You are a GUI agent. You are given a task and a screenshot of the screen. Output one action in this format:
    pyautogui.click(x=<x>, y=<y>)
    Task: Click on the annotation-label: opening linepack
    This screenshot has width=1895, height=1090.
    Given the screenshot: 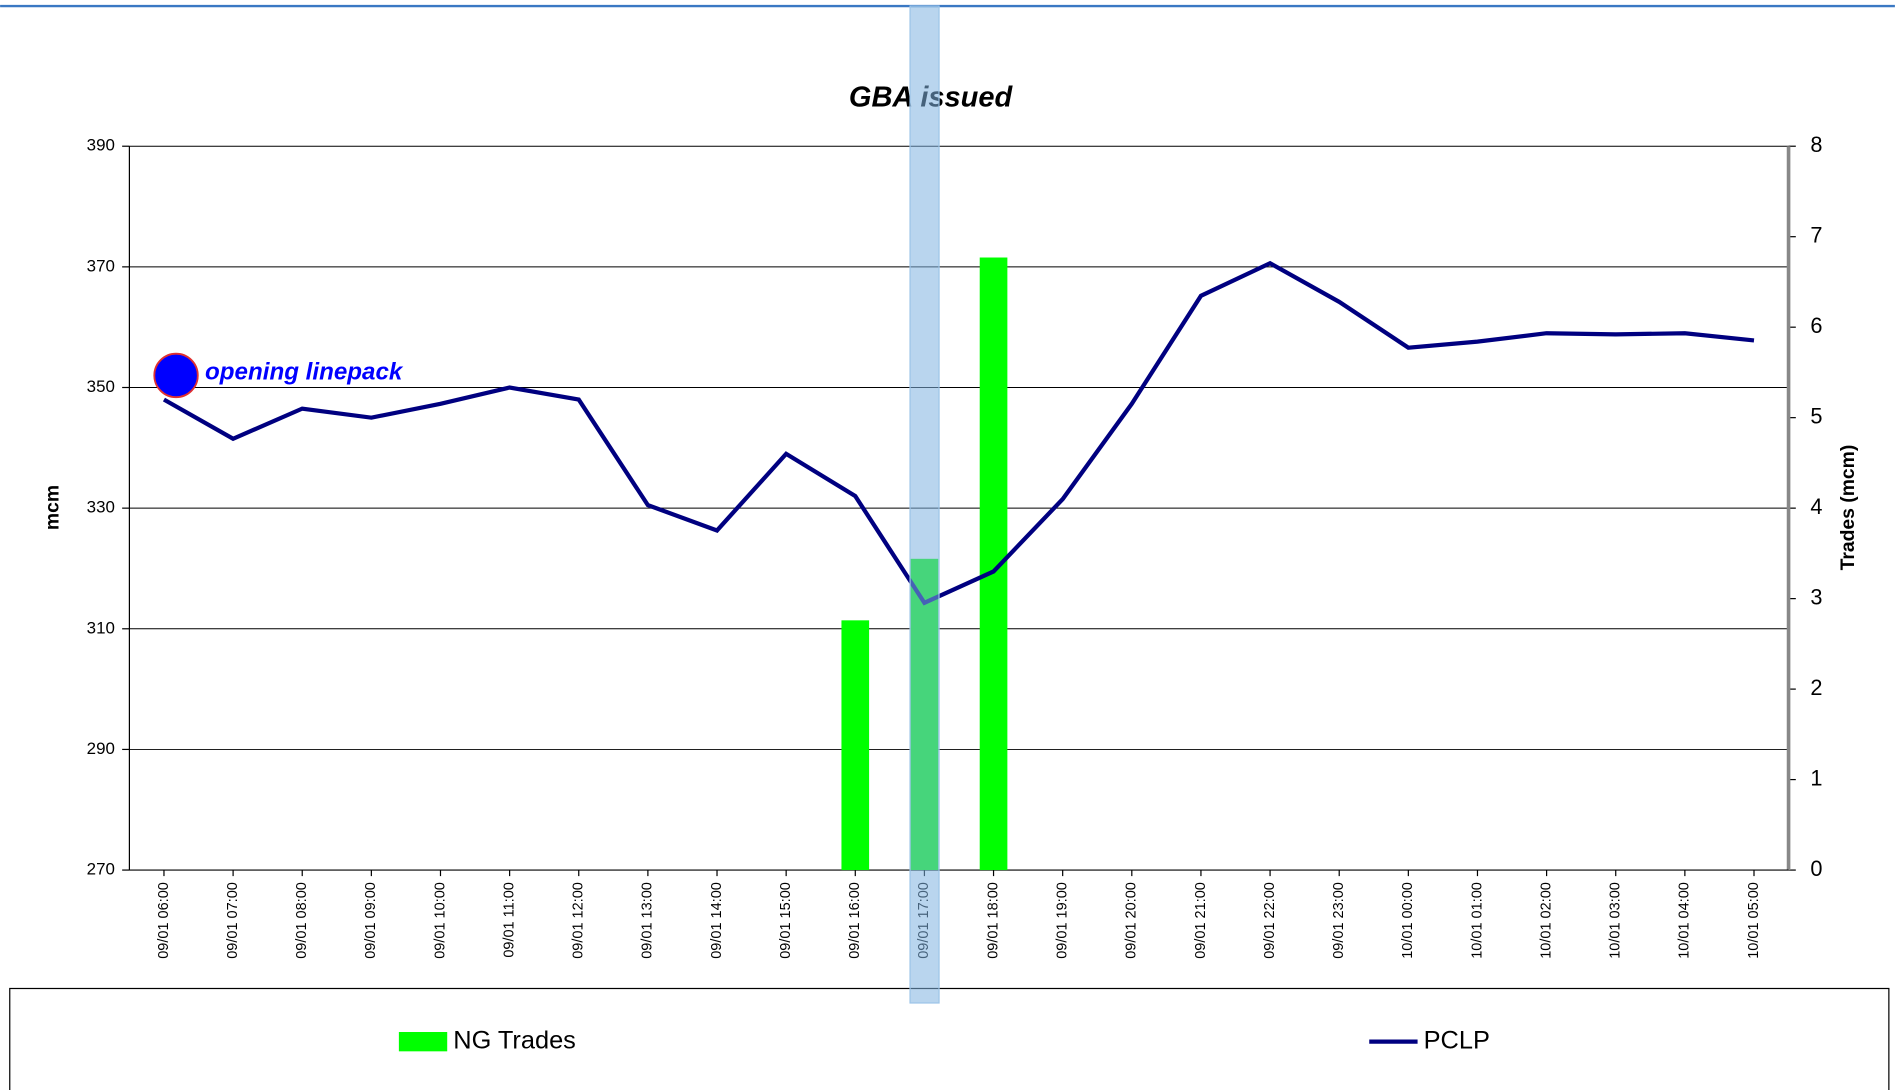 What is the action you would take?
    pyautogui.click(x=304, y=371)
    